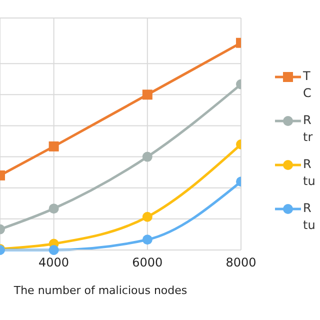  I want to click on legend-label: R tr, so click(308, 129).